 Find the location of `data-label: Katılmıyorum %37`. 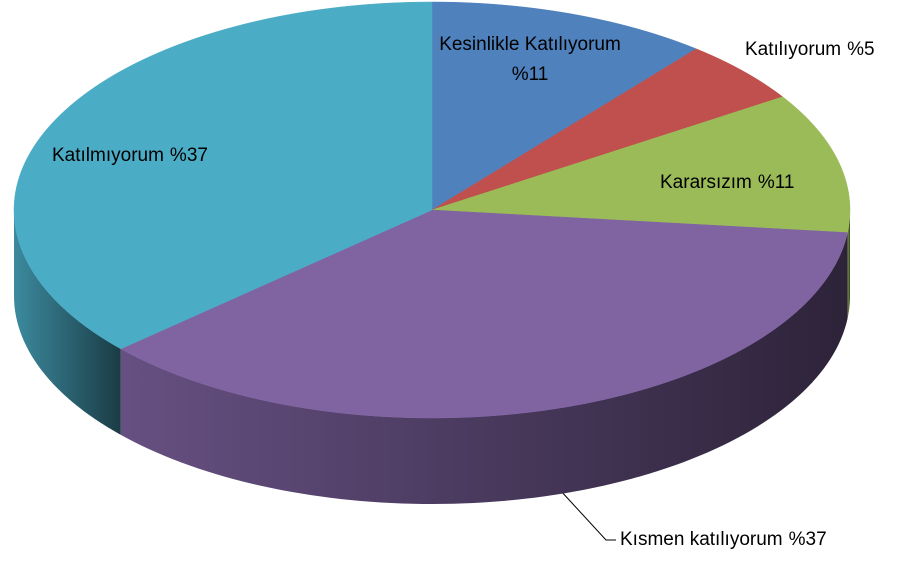

data-label: Katılmıyorum %37 is located at coordinates (130, 155).